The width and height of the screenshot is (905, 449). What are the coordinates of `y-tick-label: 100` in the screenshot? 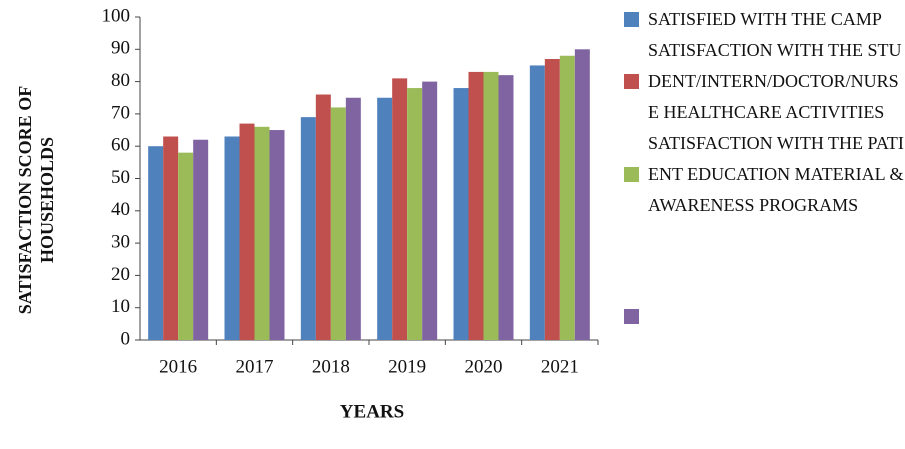 It's located at (116, 15).